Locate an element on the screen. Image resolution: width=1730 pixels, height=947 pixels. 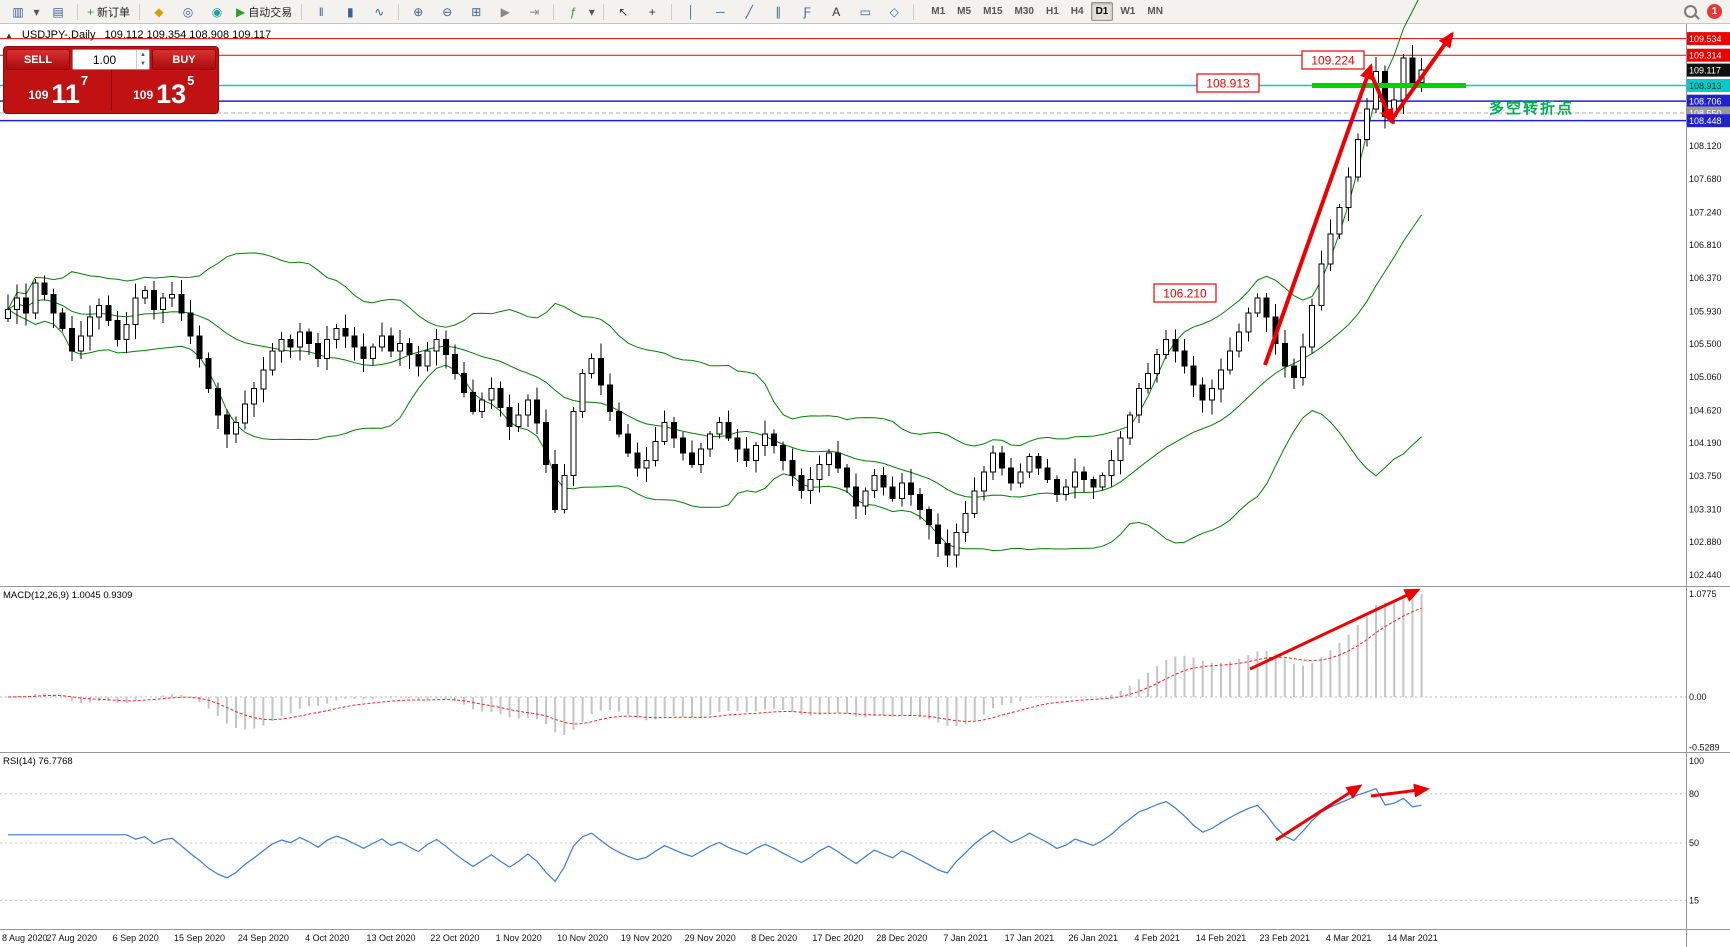
hline-button: ─ is located at coordinates (720, 12).